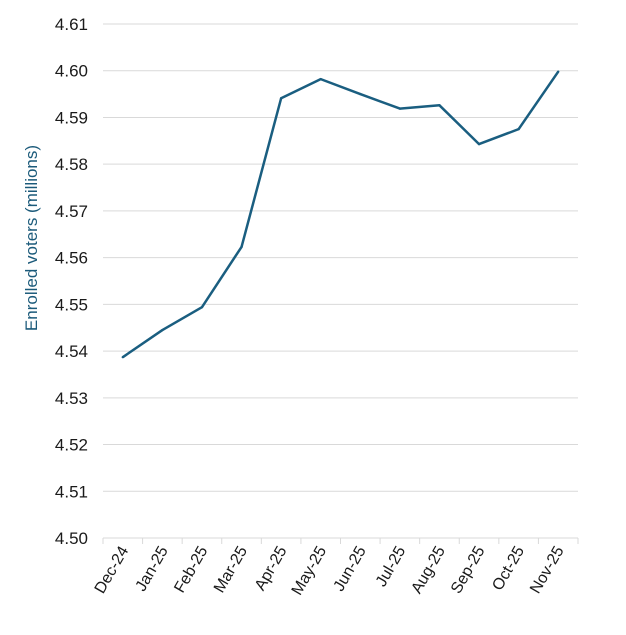 This screenshot has width=626, height=635. What do you see at coordinates (71, 304) in the screenshot?
I see `y-tick-label: 4.55` at bounding box center [71, 304].